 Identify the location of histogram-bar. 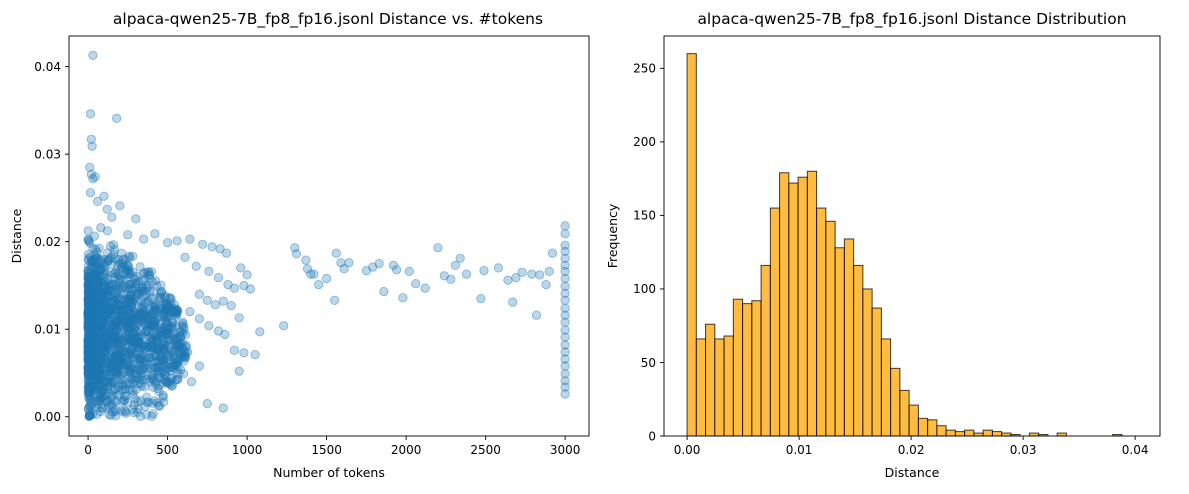
(923, 427).